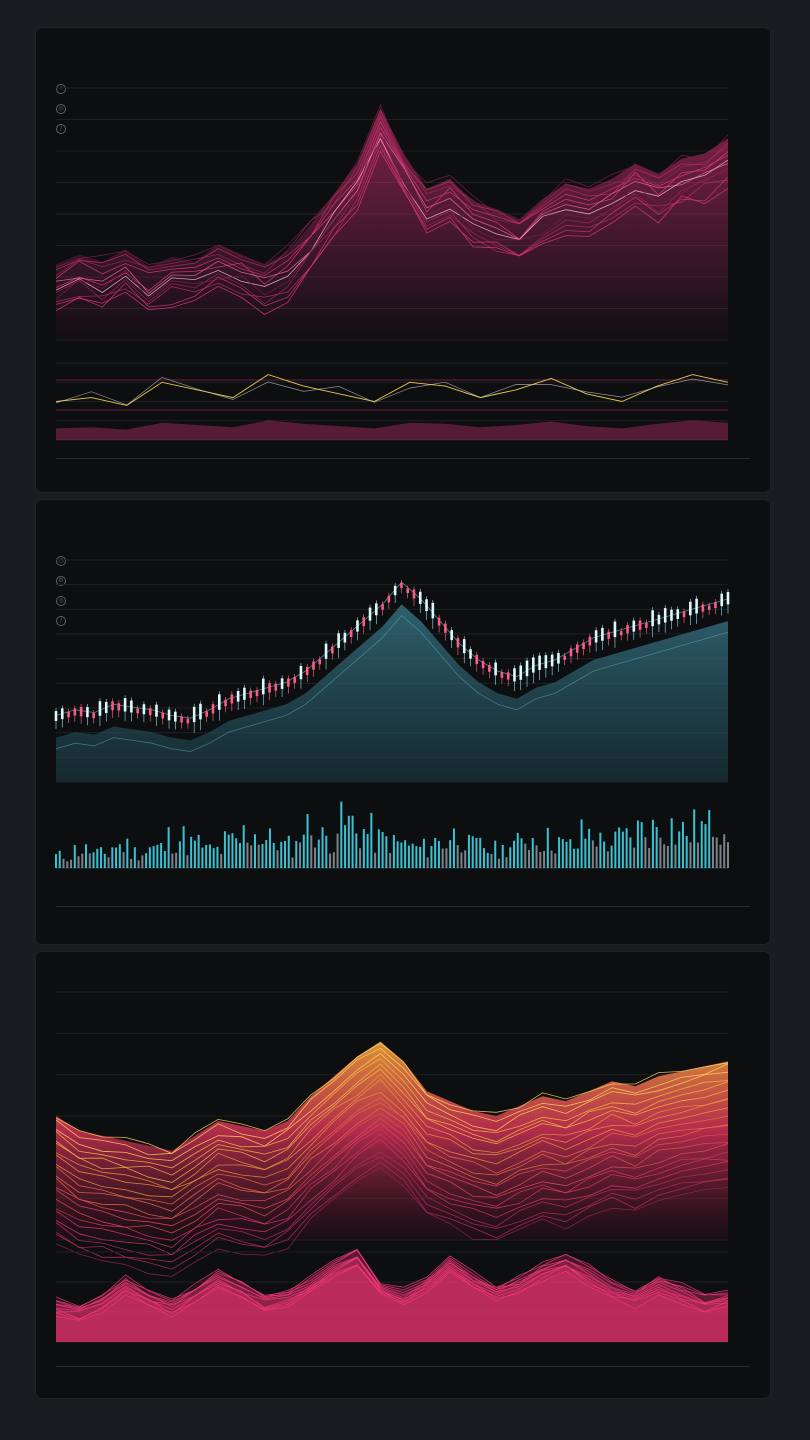 The height and width of the screenshot is (1440, 810). I want to click on settings-icon: ⚙, so click(61, 581).